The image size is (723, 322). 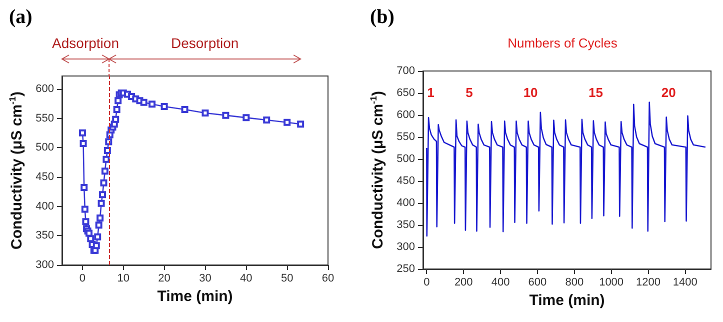 I want to click on annotation: 15, so click(x=595, y=92).